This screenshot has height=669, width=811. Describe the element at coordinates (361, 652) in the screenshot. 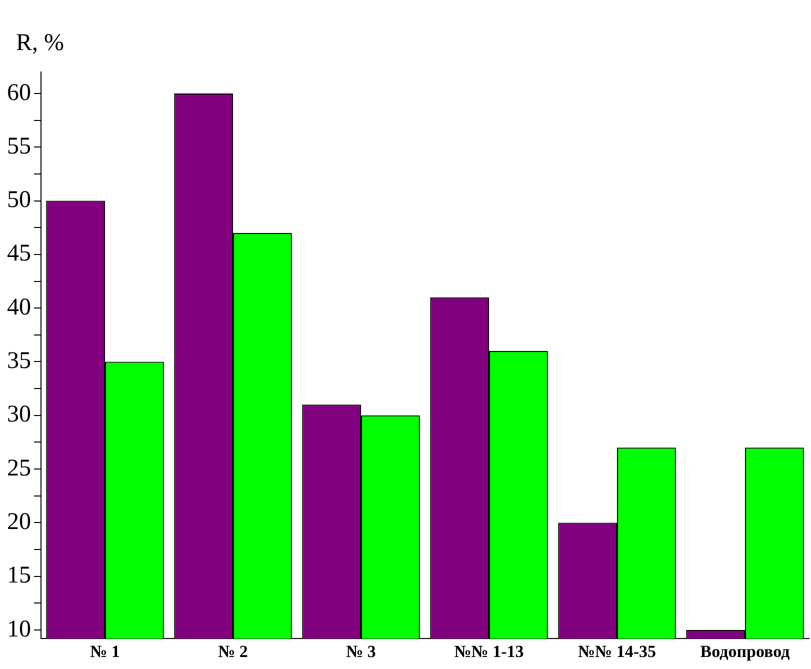

I see `x-tick-label: № 3` at that location.